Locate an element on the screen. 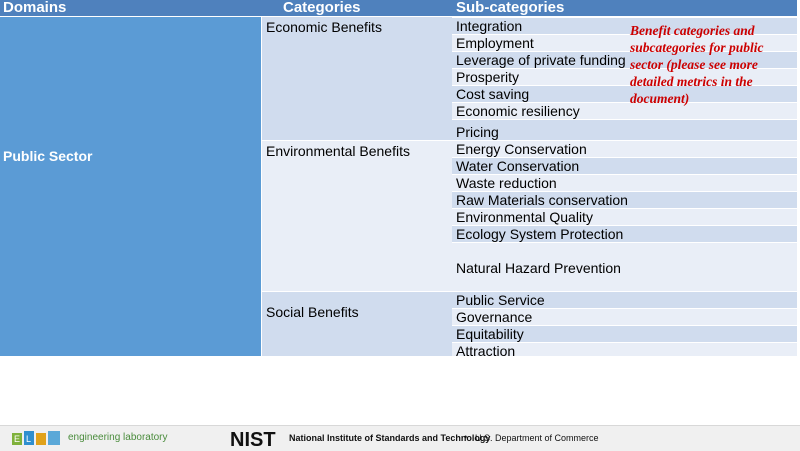  svg-text: L is located at coordinates (28, 439).